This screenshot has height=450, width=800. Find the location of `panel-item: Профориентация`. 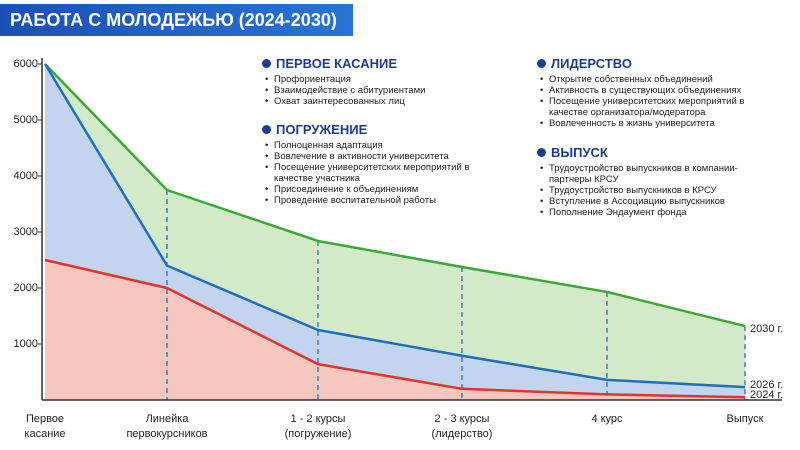

panel-item: Профориентация is located at coordinates (379, 79).